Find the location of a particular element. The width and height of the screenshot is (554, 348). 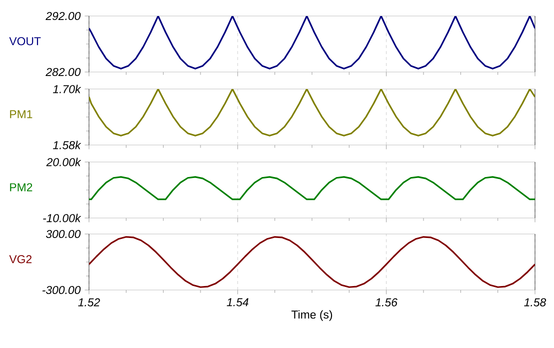

y-tick-label: -10.00k is located at coordinates (62, 218).